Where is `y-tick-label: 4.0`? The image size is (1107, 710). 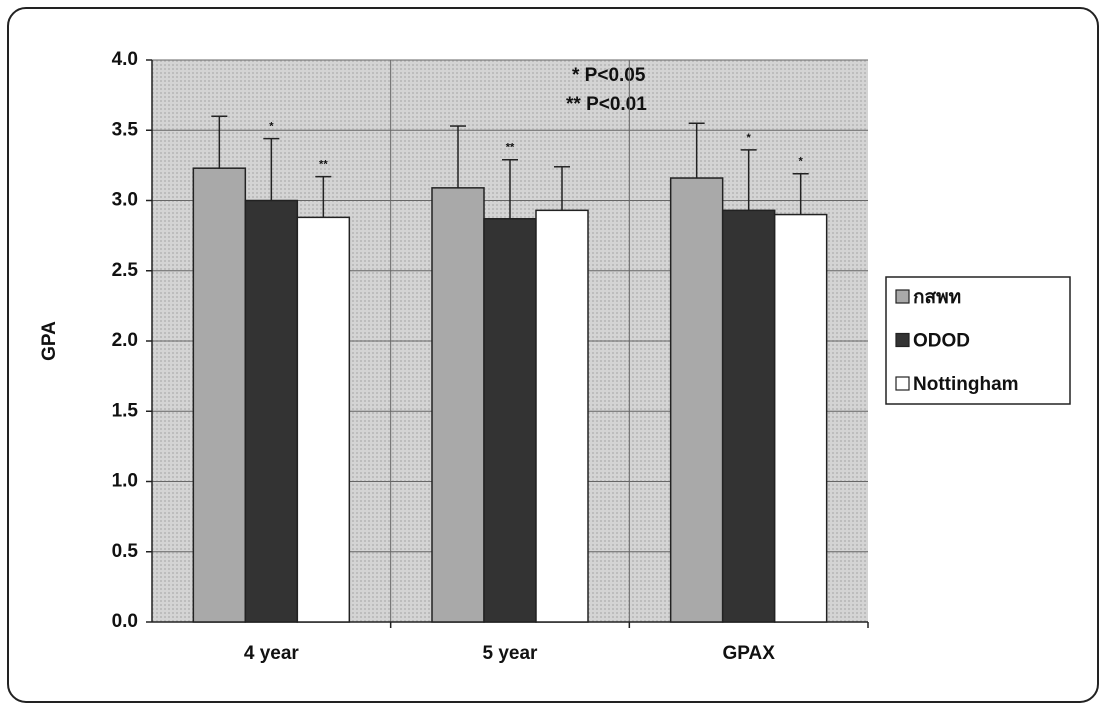
y-tick-label: 4.0 is located at coordinates (125, 59).